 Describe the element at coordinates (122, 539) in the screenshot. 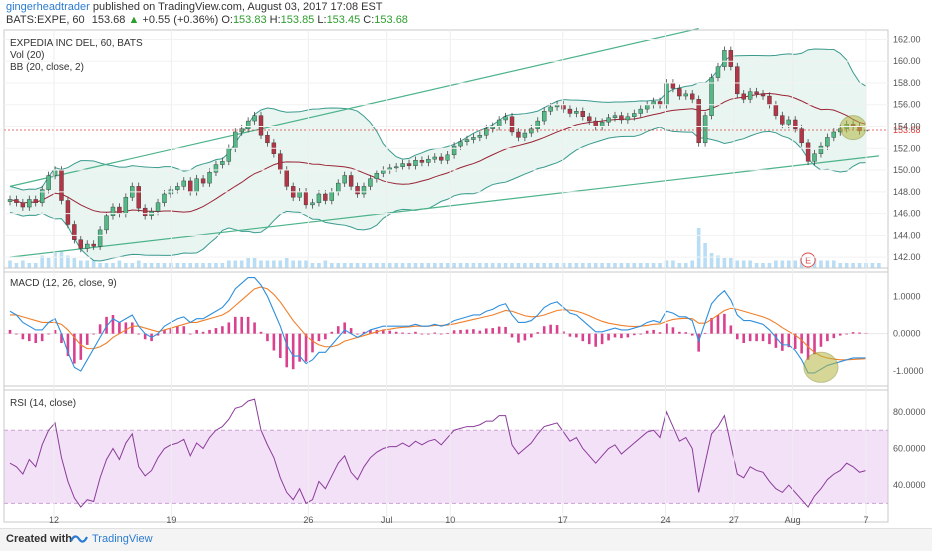

I see `tradingview-brand-link: TradingView` at that location.